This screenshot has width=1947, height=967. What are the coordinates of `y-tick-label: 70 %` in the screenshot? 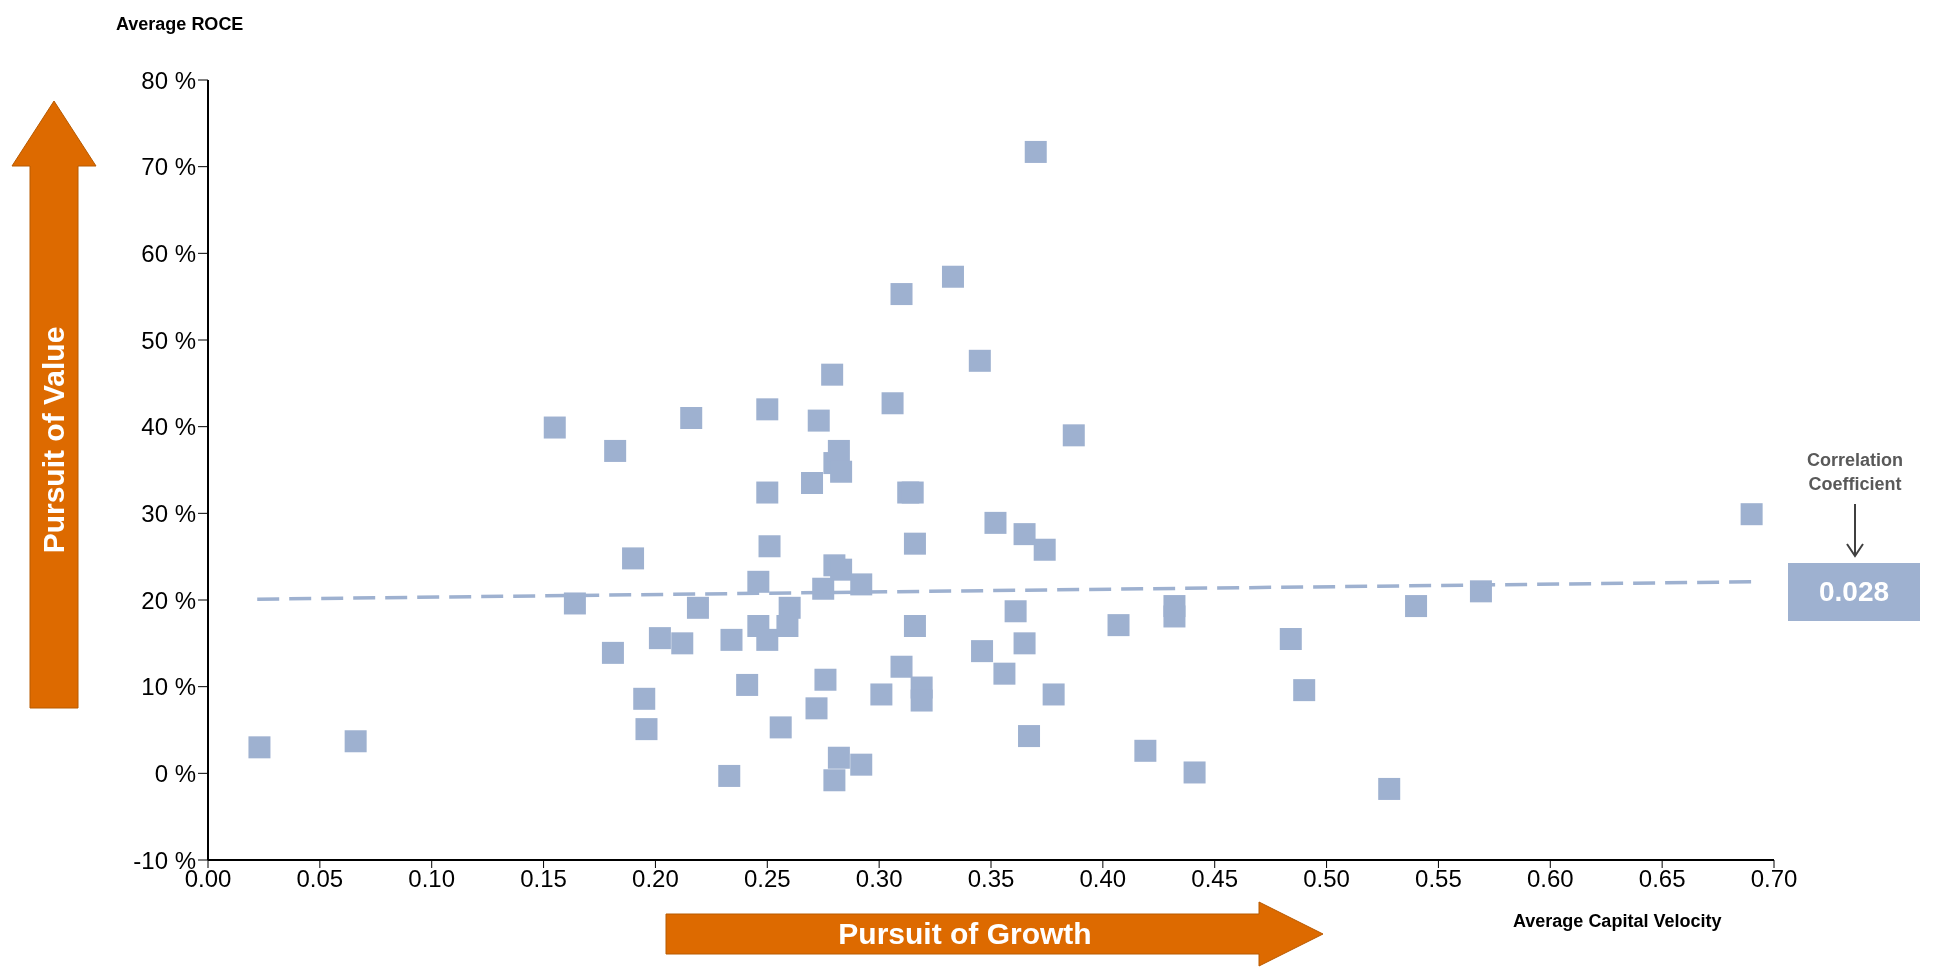 It's located at (168, 167).